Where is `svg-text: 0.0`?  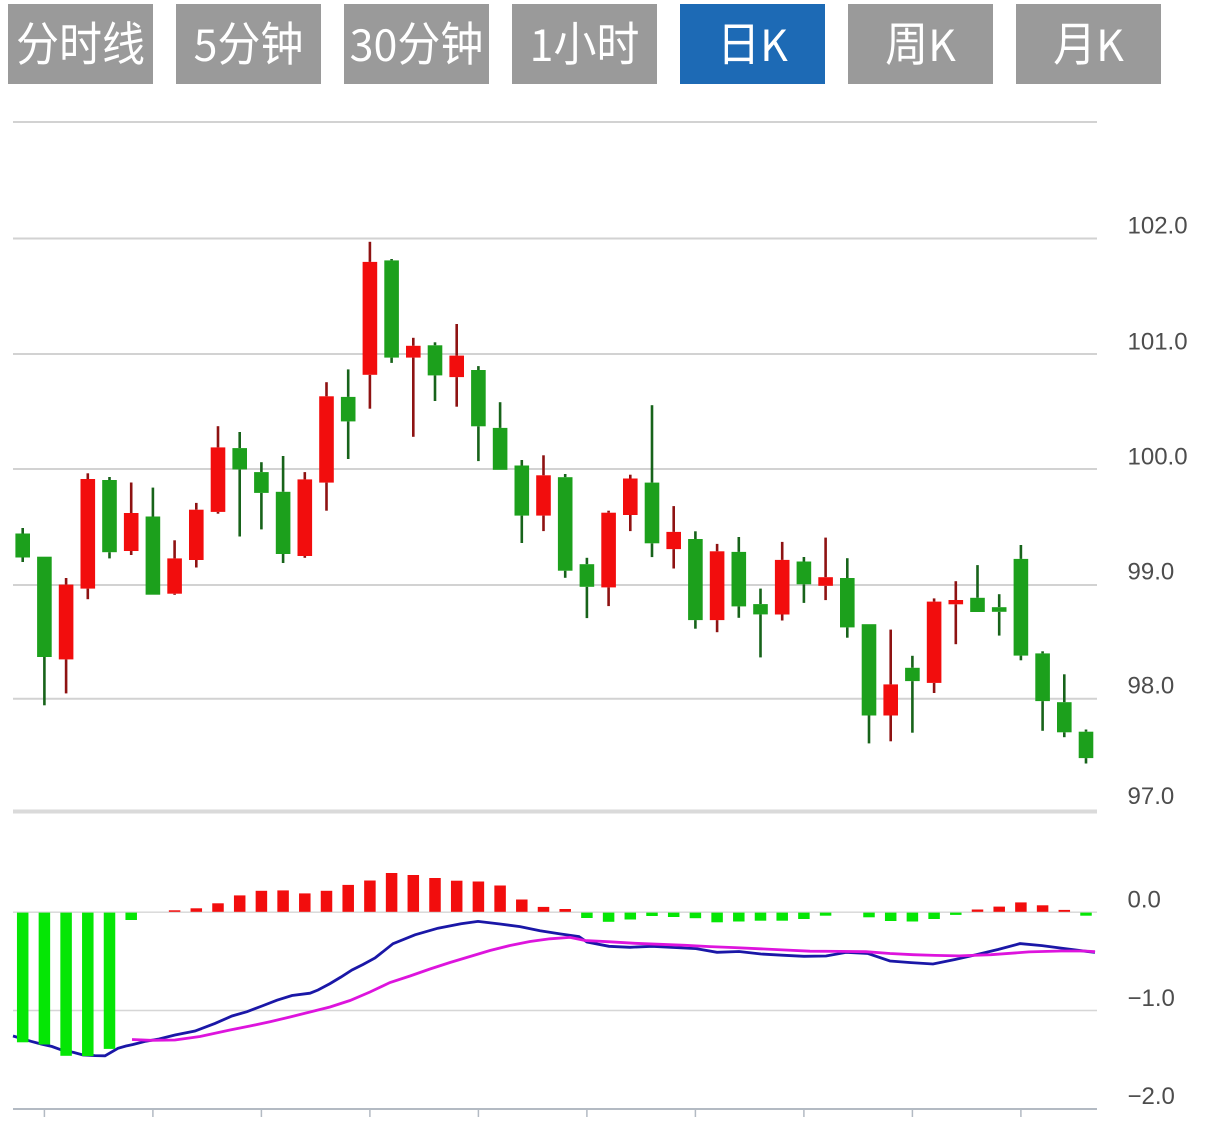
svg-text: 0.0 is located at coordinates (1144, 900).